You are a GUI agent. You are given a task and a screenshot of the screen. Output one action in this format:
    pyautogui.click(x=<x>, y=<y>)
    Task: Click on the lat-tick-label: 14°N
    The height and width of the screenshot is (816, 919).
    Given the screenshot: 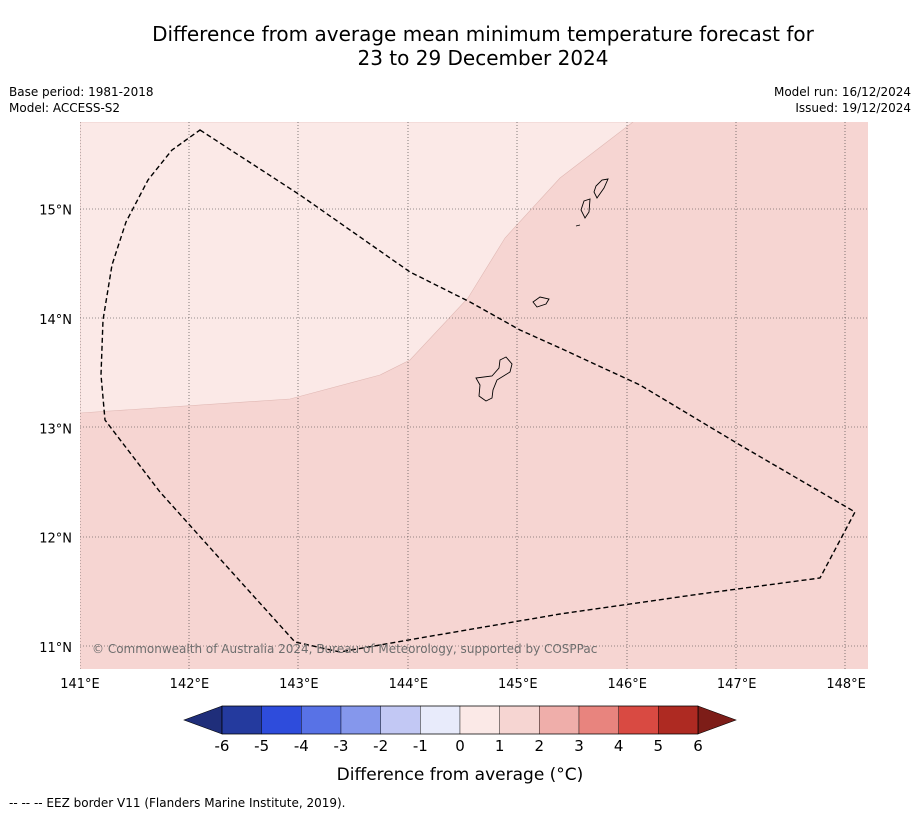 What is the action you would take?
    pyautogui.click(x=55, y=320)
    